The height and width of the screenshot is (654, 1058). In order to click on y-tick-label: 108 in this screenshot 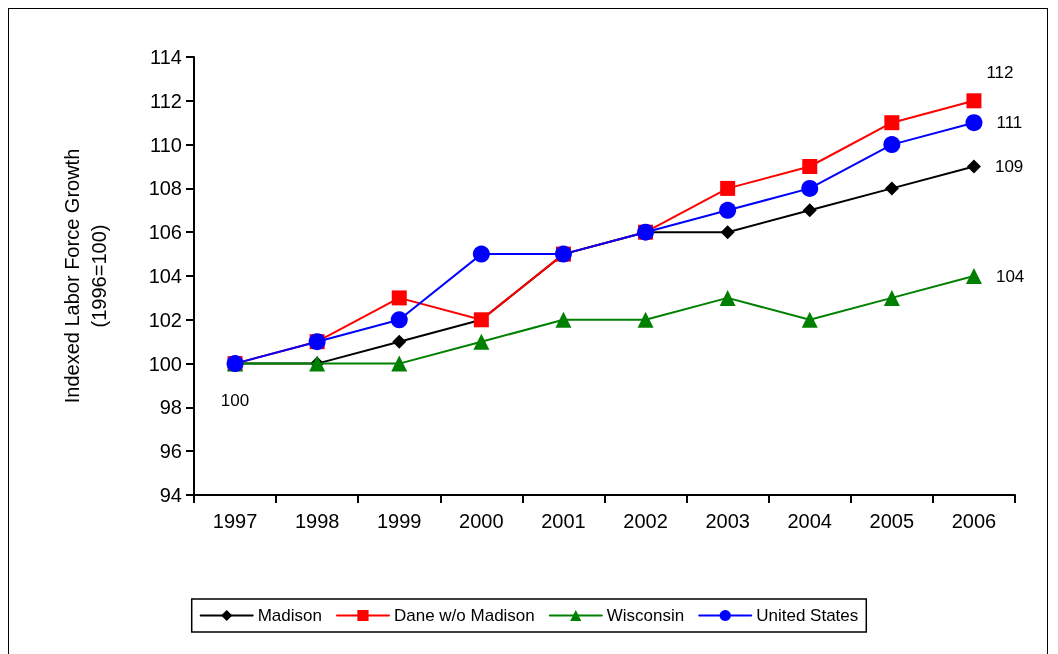, I will do `click(165, 188)`.